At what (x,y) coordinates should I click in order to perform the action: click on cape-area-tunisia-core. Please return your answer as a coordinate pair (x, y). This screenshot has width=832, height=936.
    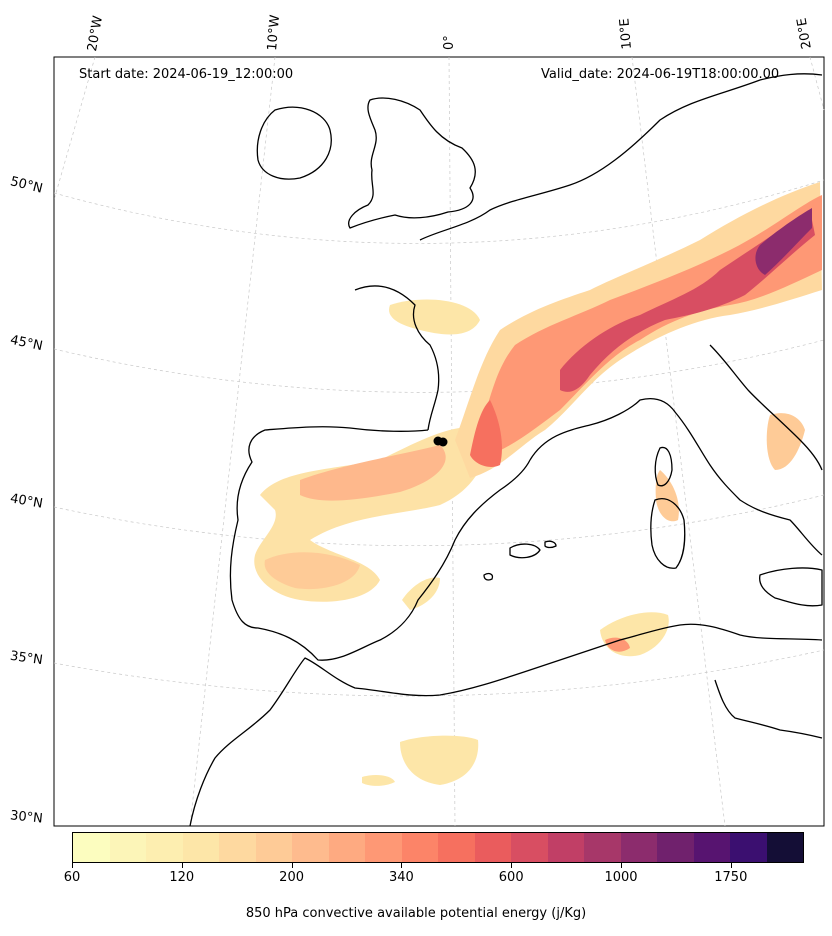
    Looking at the image, I should click on (617, 644).